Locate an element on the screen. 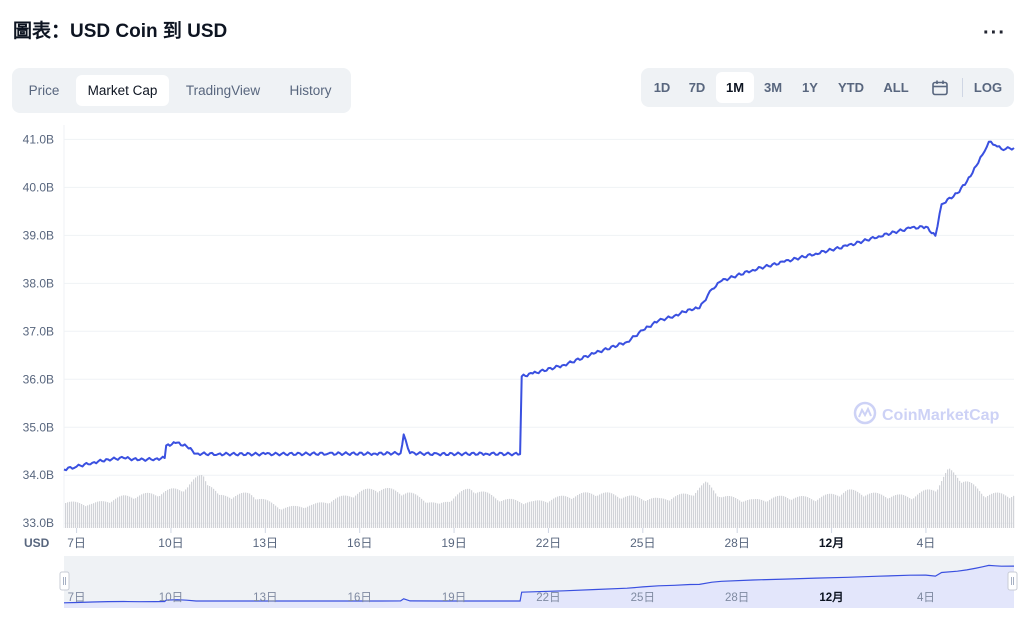 This screenshot has height=622, width=1024. range-ytd: YTD is located at coordinates (851, 87).